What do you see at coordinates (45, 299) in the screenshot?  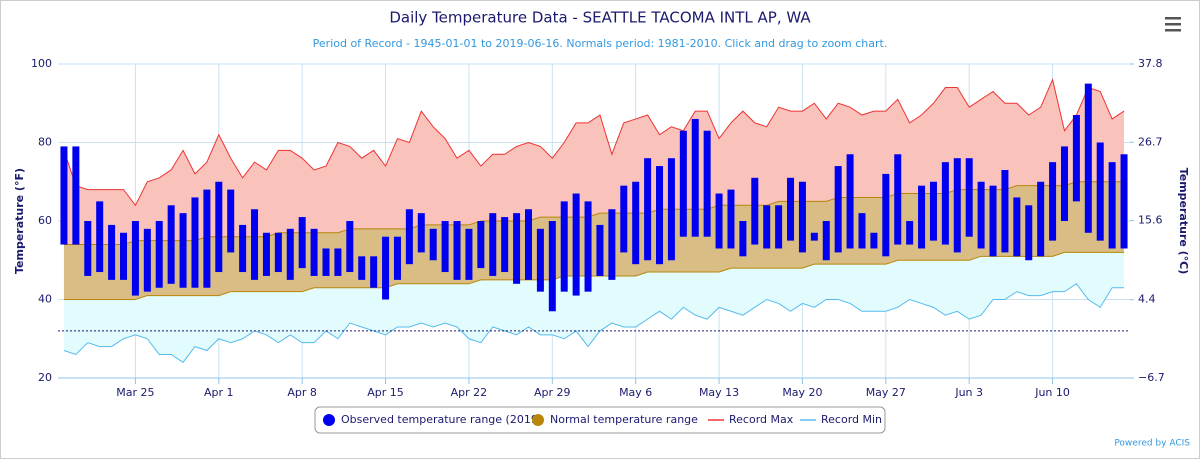 I see `y-tick-label: 40` at bounding box center [45, 299].